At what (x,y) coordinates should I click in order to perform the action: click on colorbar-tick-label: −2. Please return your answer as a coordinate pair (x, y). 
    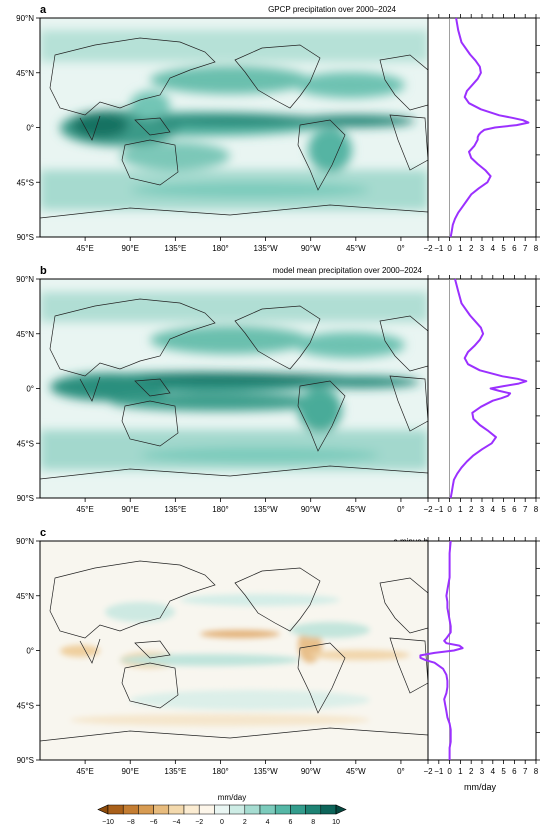
    Looking at the image, I should click on (199, 822).